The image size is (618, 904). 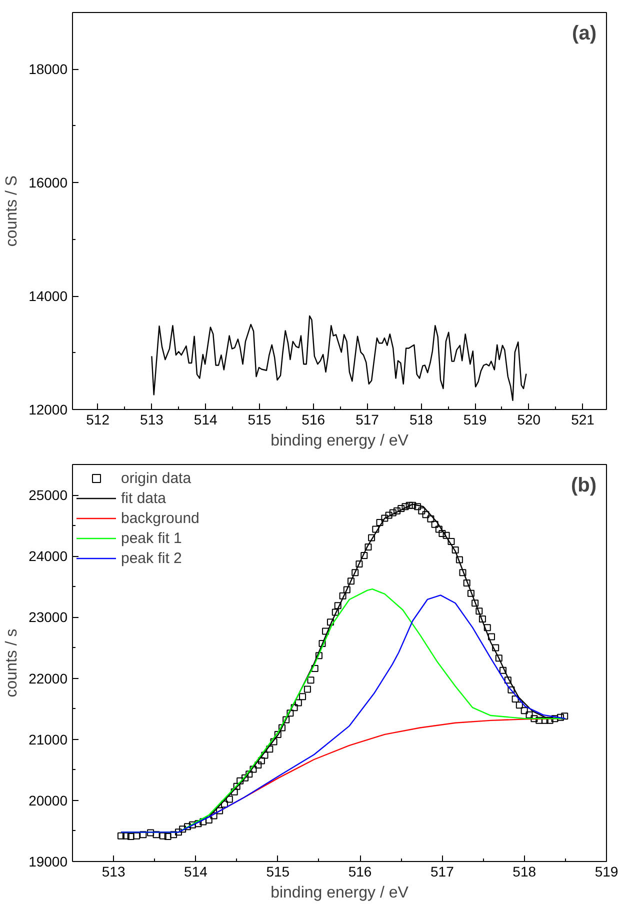 What do you see at coordinates (583, 485) in the screenshot?
I see `annotation: (b)` at bounding box center [583, 485].